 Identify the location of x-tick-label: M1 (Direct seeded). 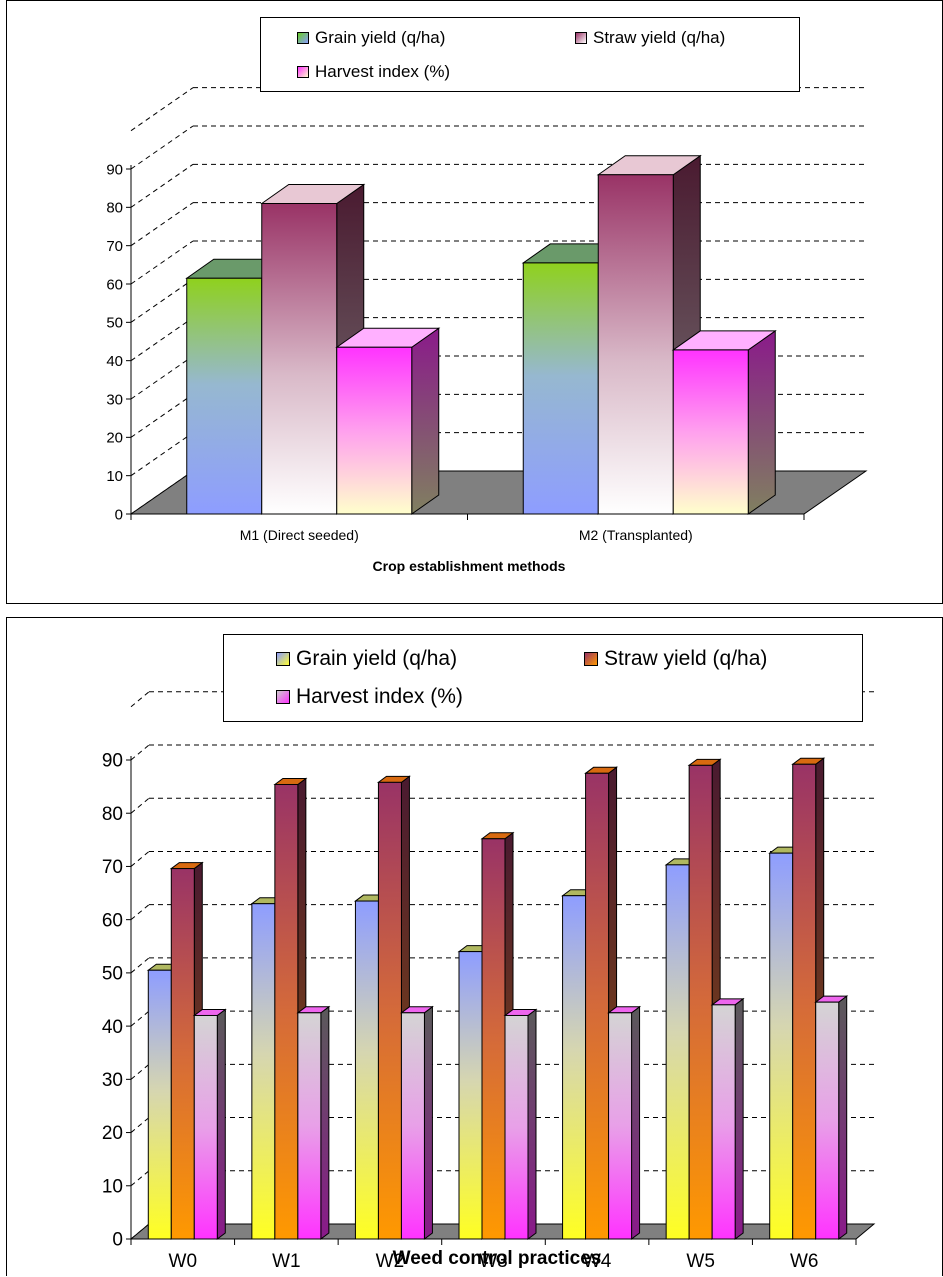
(299, 535).